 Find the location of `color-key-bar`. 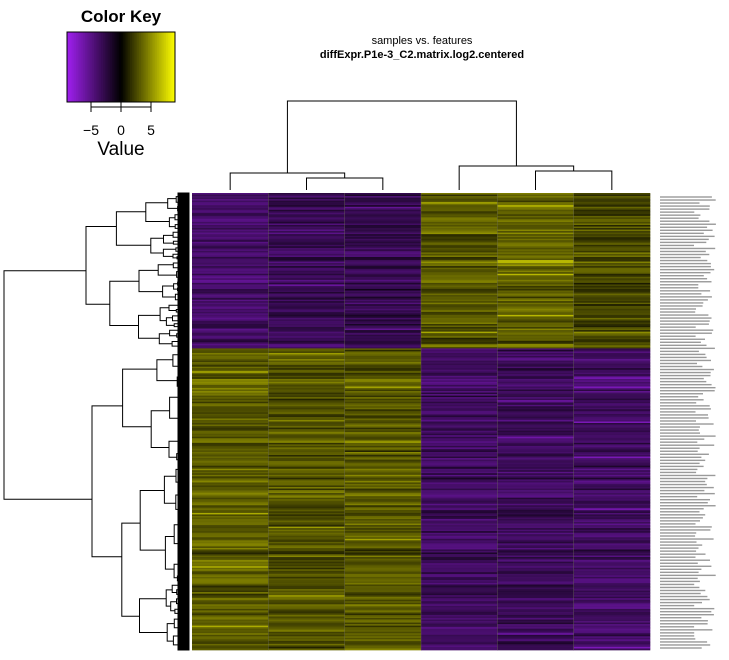

color-key-bar is located at coordinates (78, 67).